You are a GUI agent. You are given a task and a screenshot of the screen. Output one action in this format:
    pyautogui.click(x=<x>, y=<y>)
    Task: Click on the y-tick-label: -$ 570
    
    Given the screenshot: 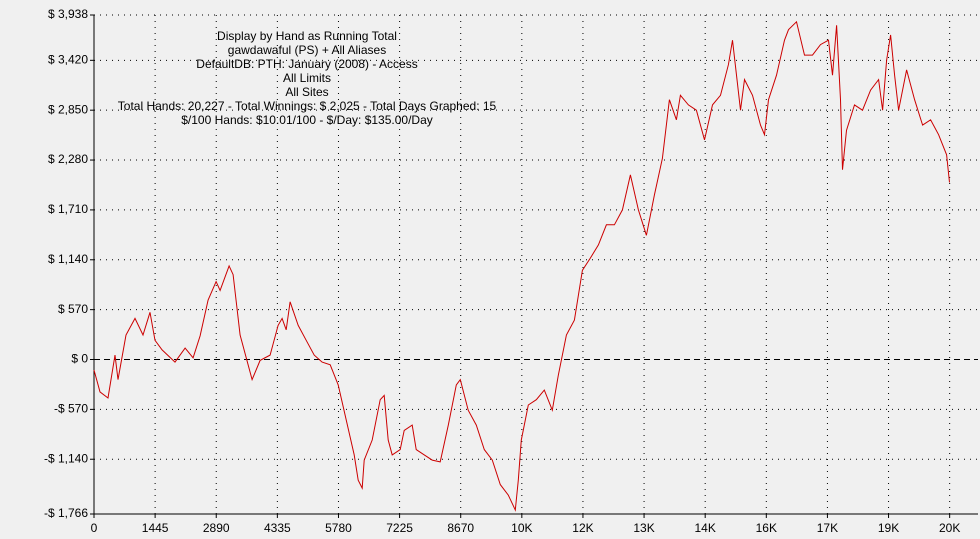 What is the action you would take?
    pyautogui.click(x=71, y=409)
    